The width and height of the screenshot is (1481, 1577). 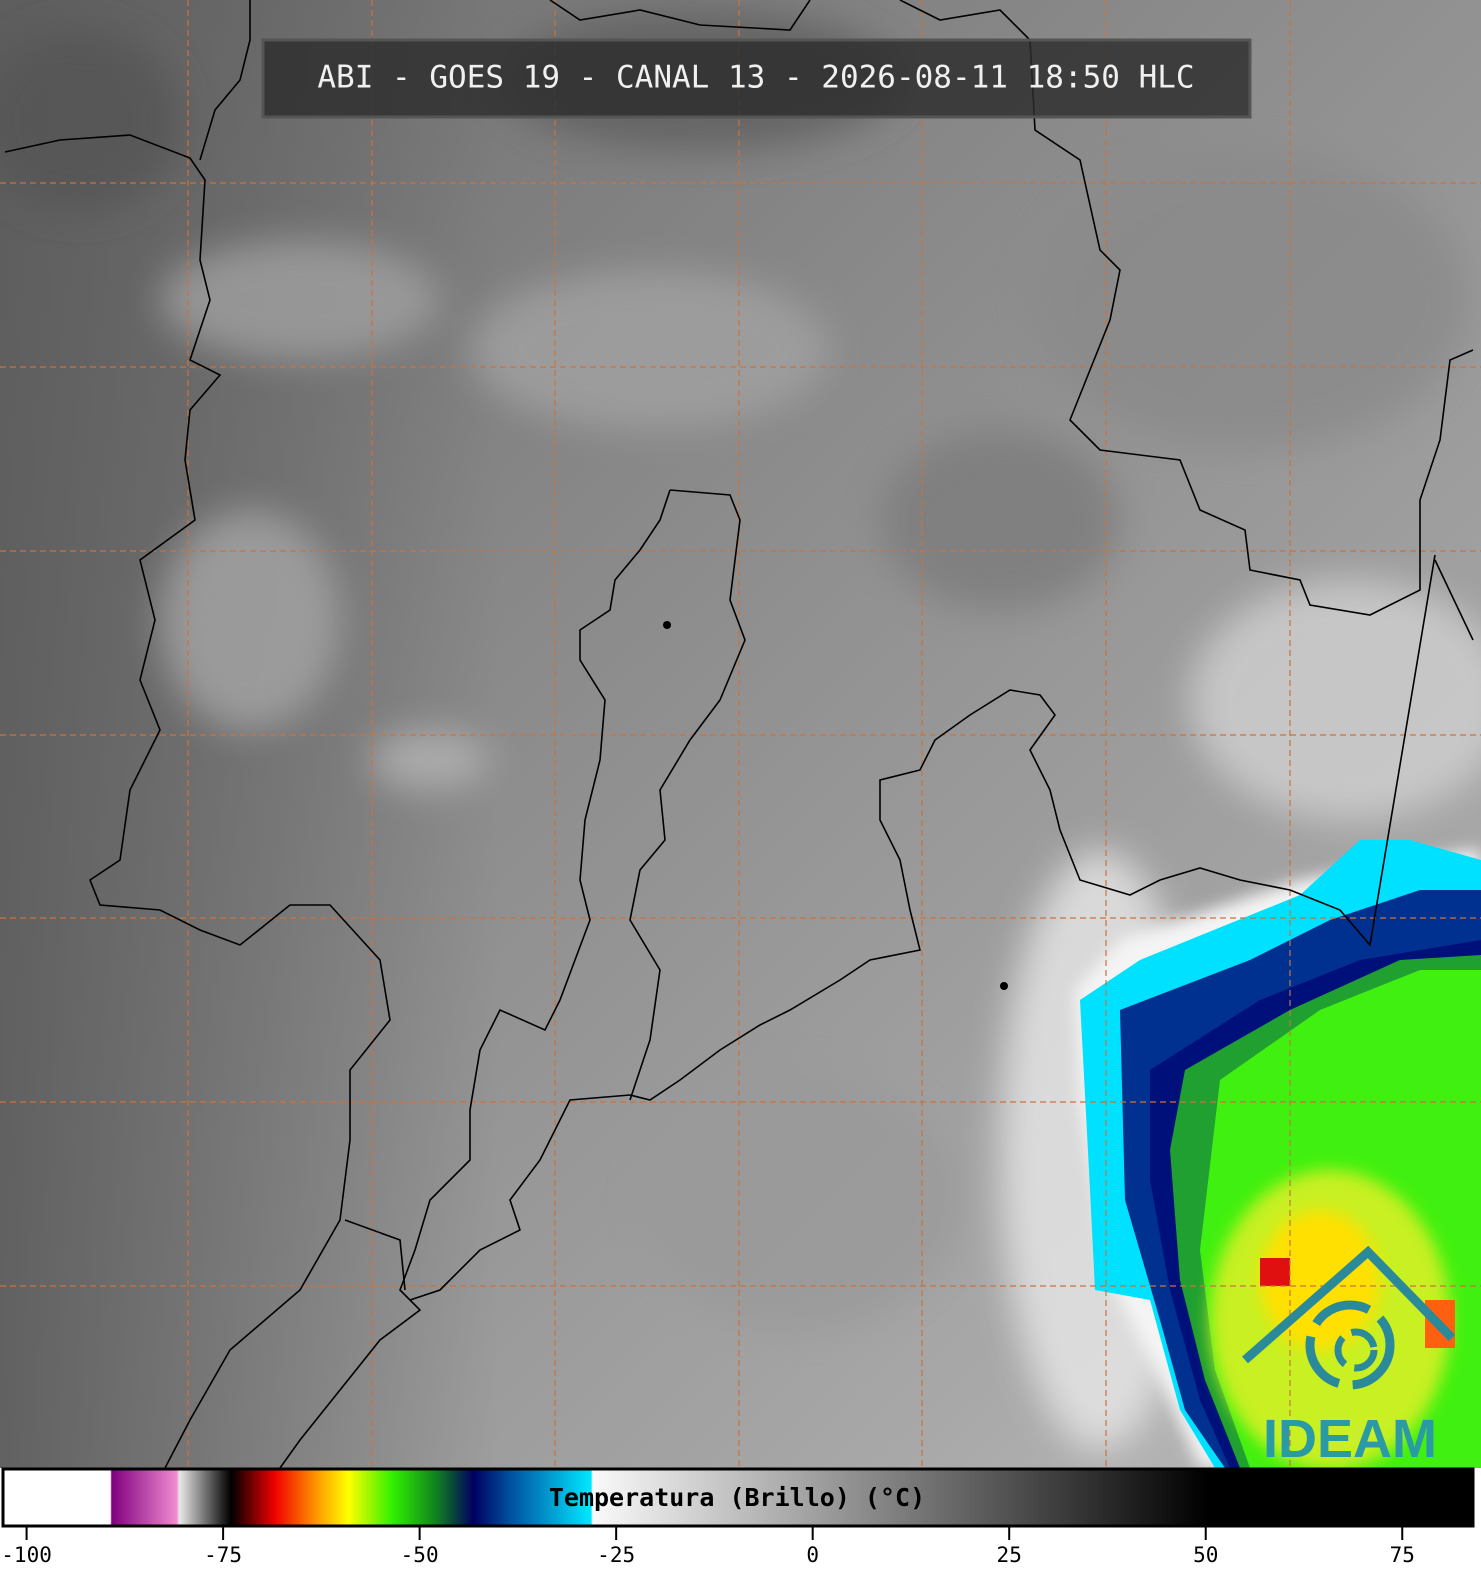 What do you see at coordinates (1278, 1155) in the screenshot?
I see `storm-cell` at bounding box center [1278, 1155].